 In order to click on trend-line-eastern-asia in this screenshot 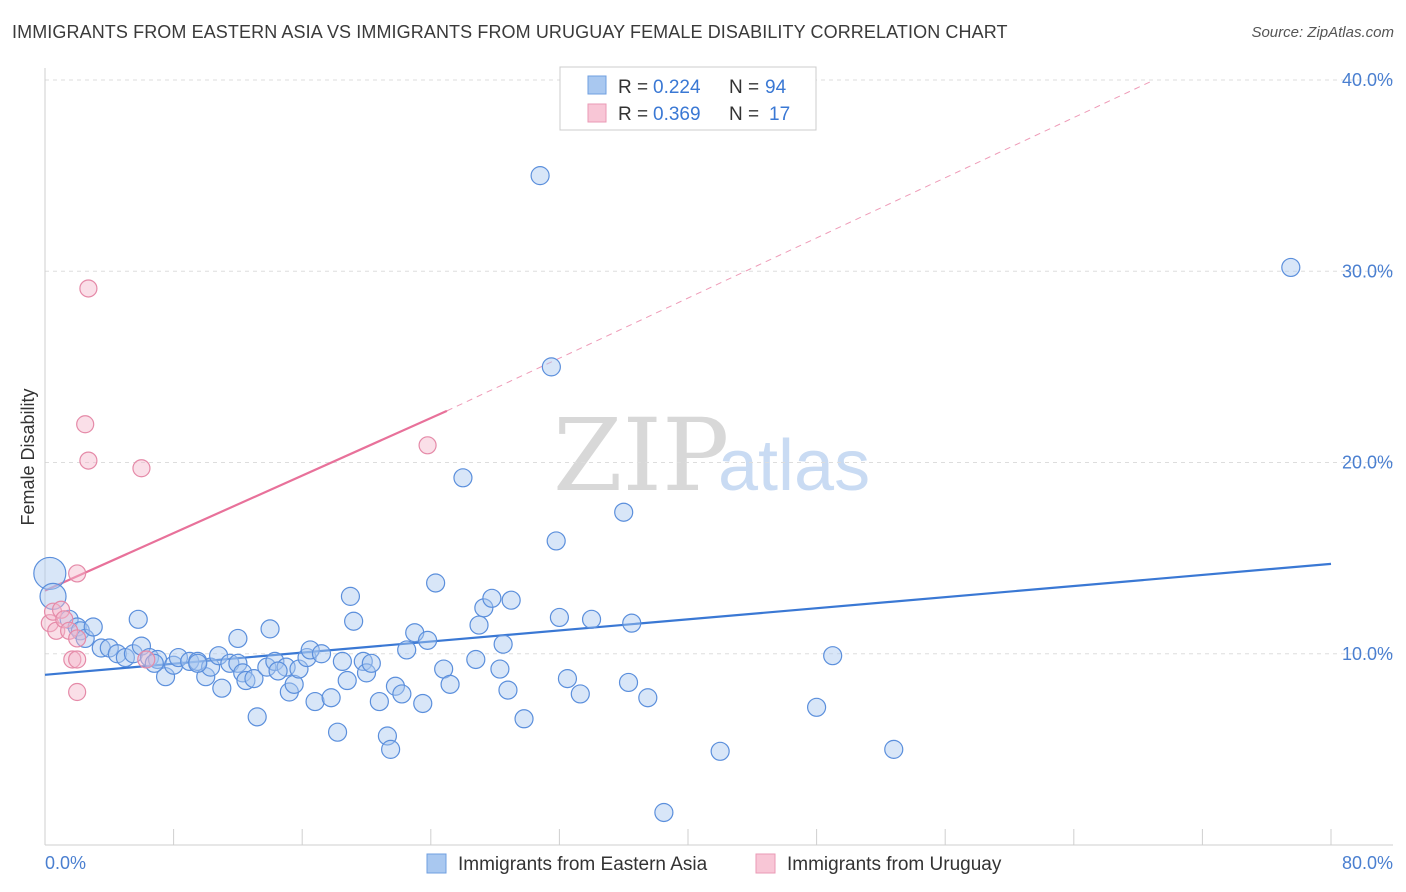, I will do `click(688, 619)`.